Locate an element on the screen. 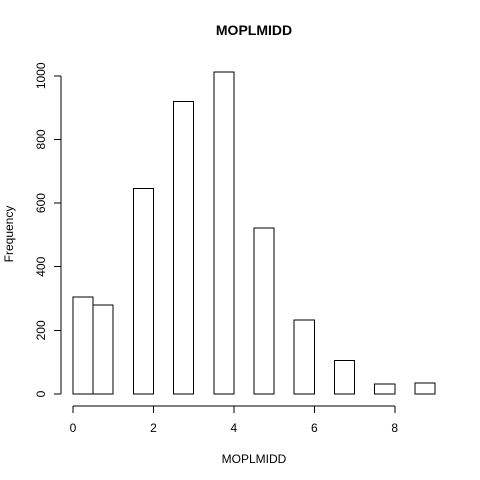 The image size is (480, 480). x-tick-label: 4 is located at coordinates (234, 428).